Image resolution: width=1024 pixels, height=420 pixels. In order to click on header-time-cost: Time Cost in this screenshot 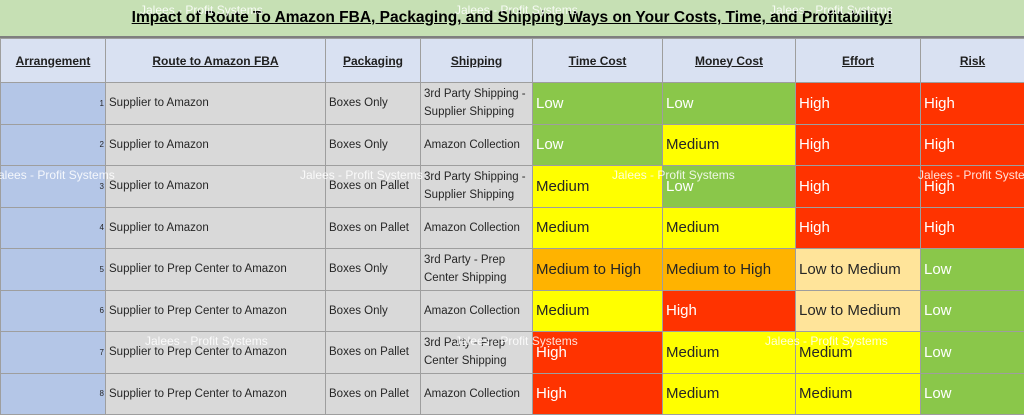, I will do `click(597, 60)`.